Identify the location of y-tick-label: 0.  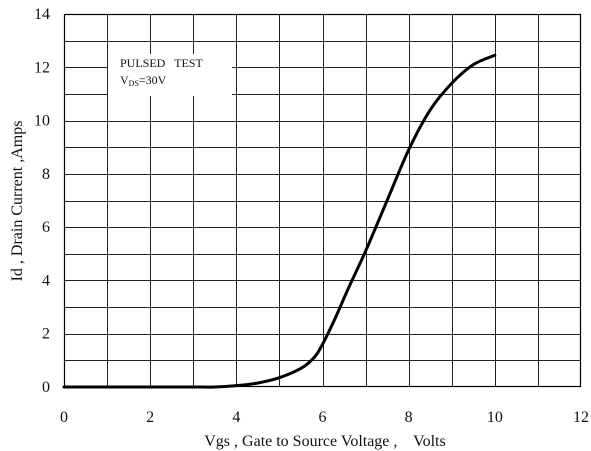
(46, 387).